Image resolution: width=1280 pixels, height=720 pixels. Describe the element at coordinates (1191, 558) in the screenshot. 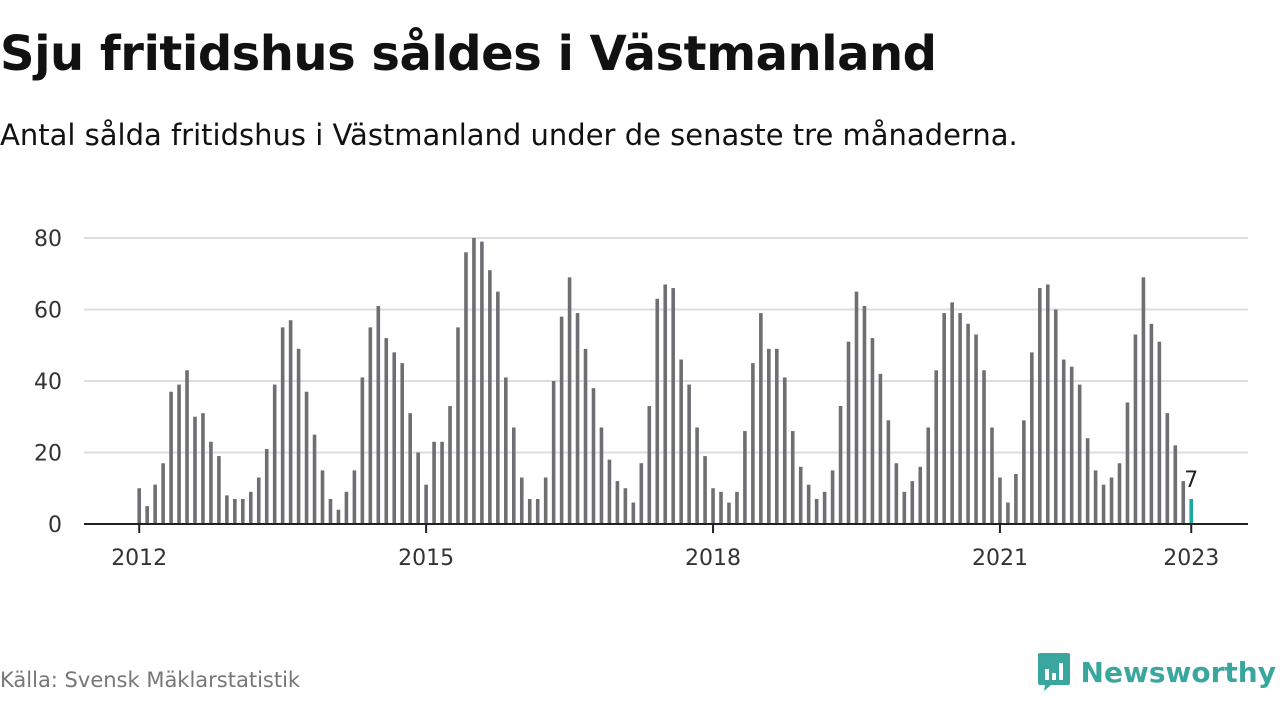

I see `x-tick-label: 2023` at that location.